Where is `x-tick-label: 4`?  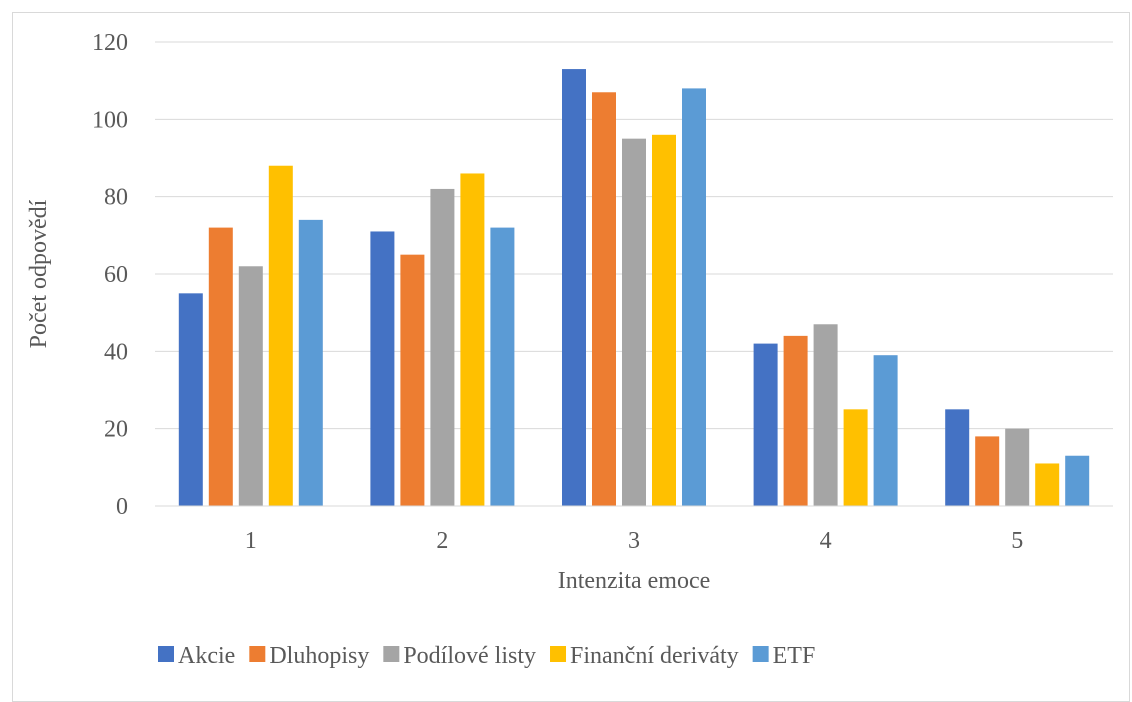
x-tick-label: 4 is located at coordinates (826, 541).